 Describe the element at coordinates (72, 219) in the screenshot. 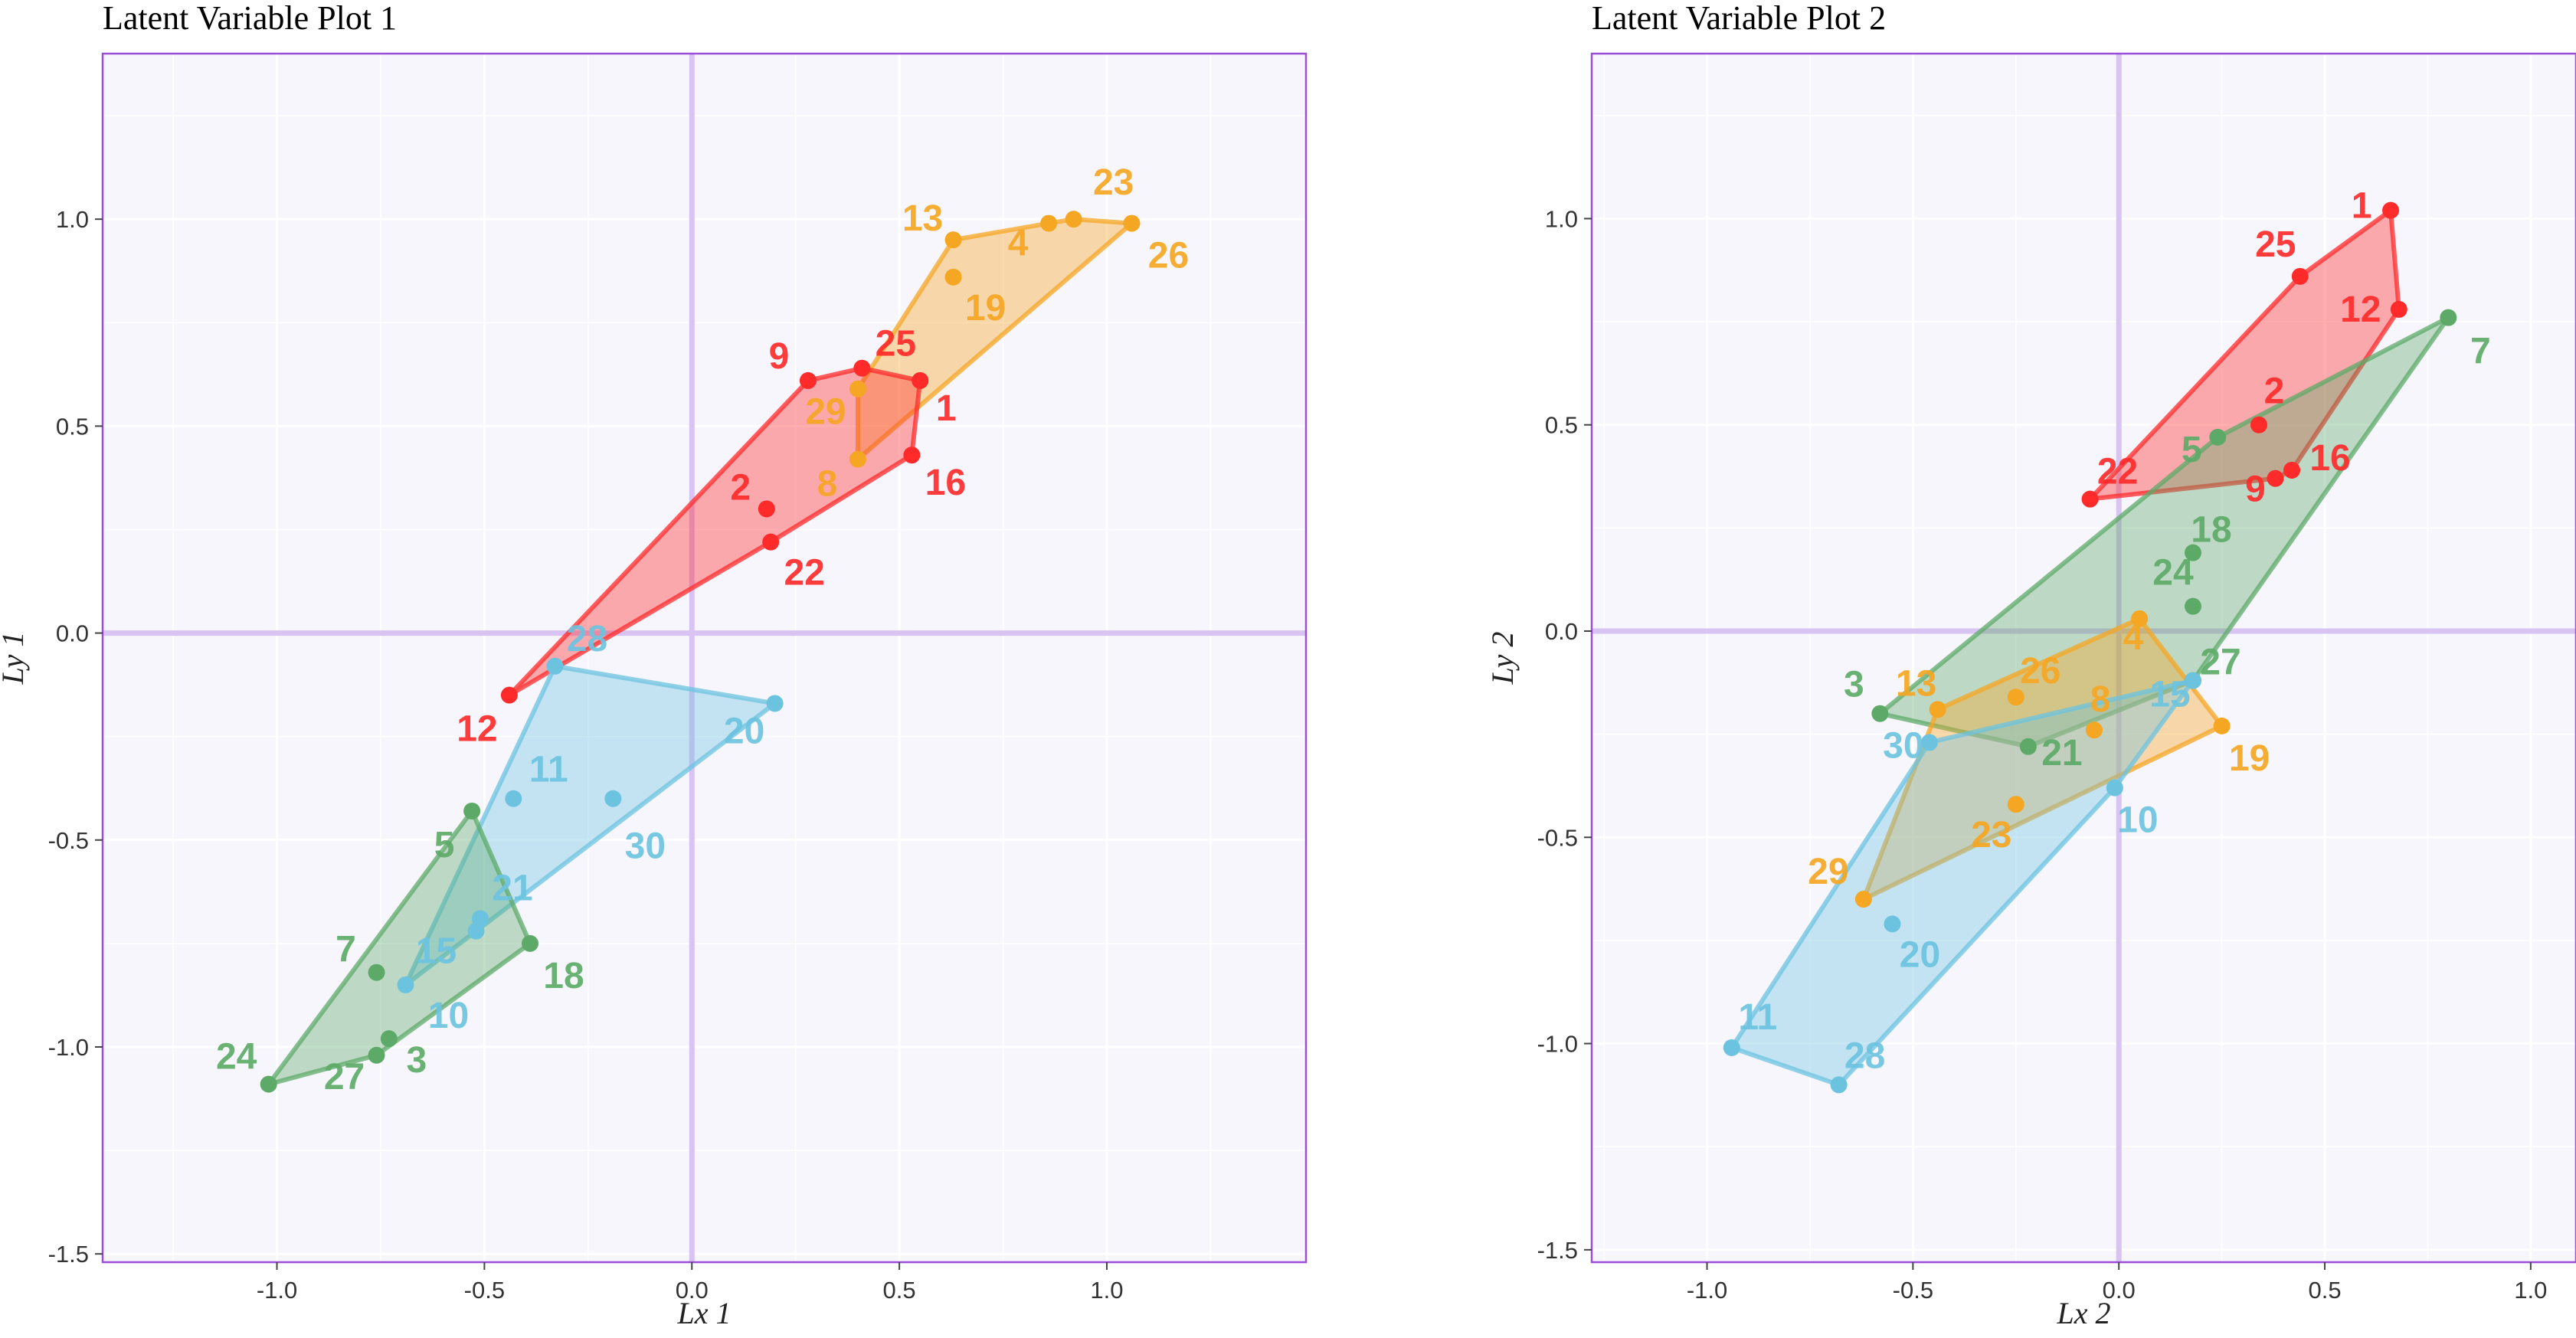

I see `y-tick-label: 1.0` at that location.